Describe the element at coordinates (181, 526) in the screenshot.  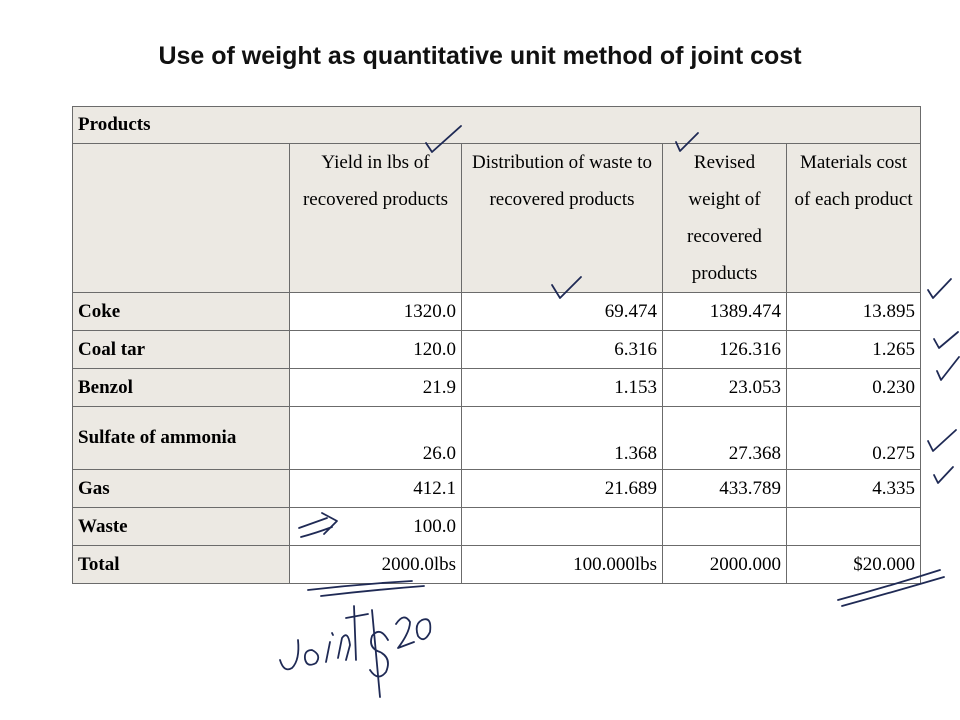
I see `row-label: Waste` at that location.